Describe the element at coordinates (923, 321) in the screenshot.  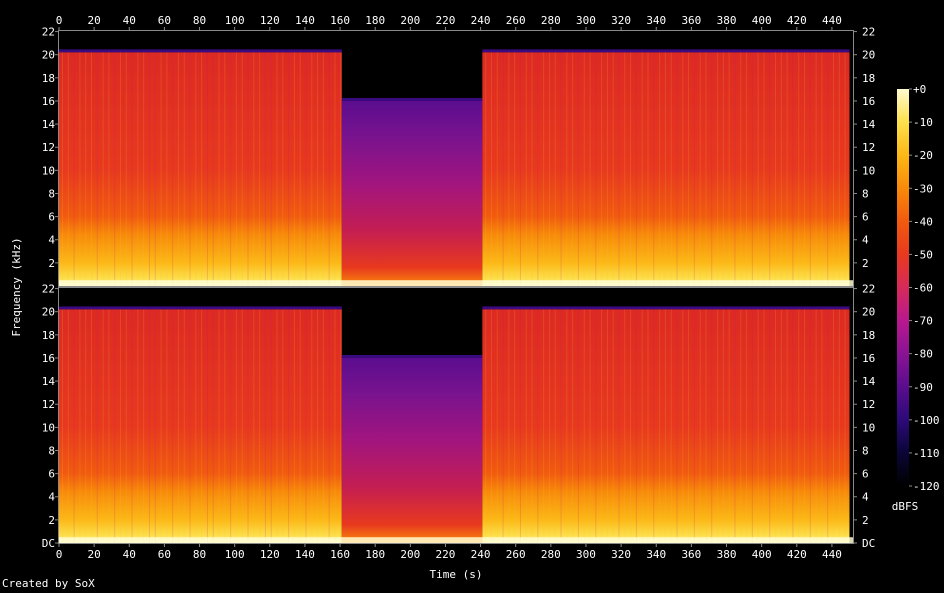
I see `colorbar-tick-label-7: -70` at that location.